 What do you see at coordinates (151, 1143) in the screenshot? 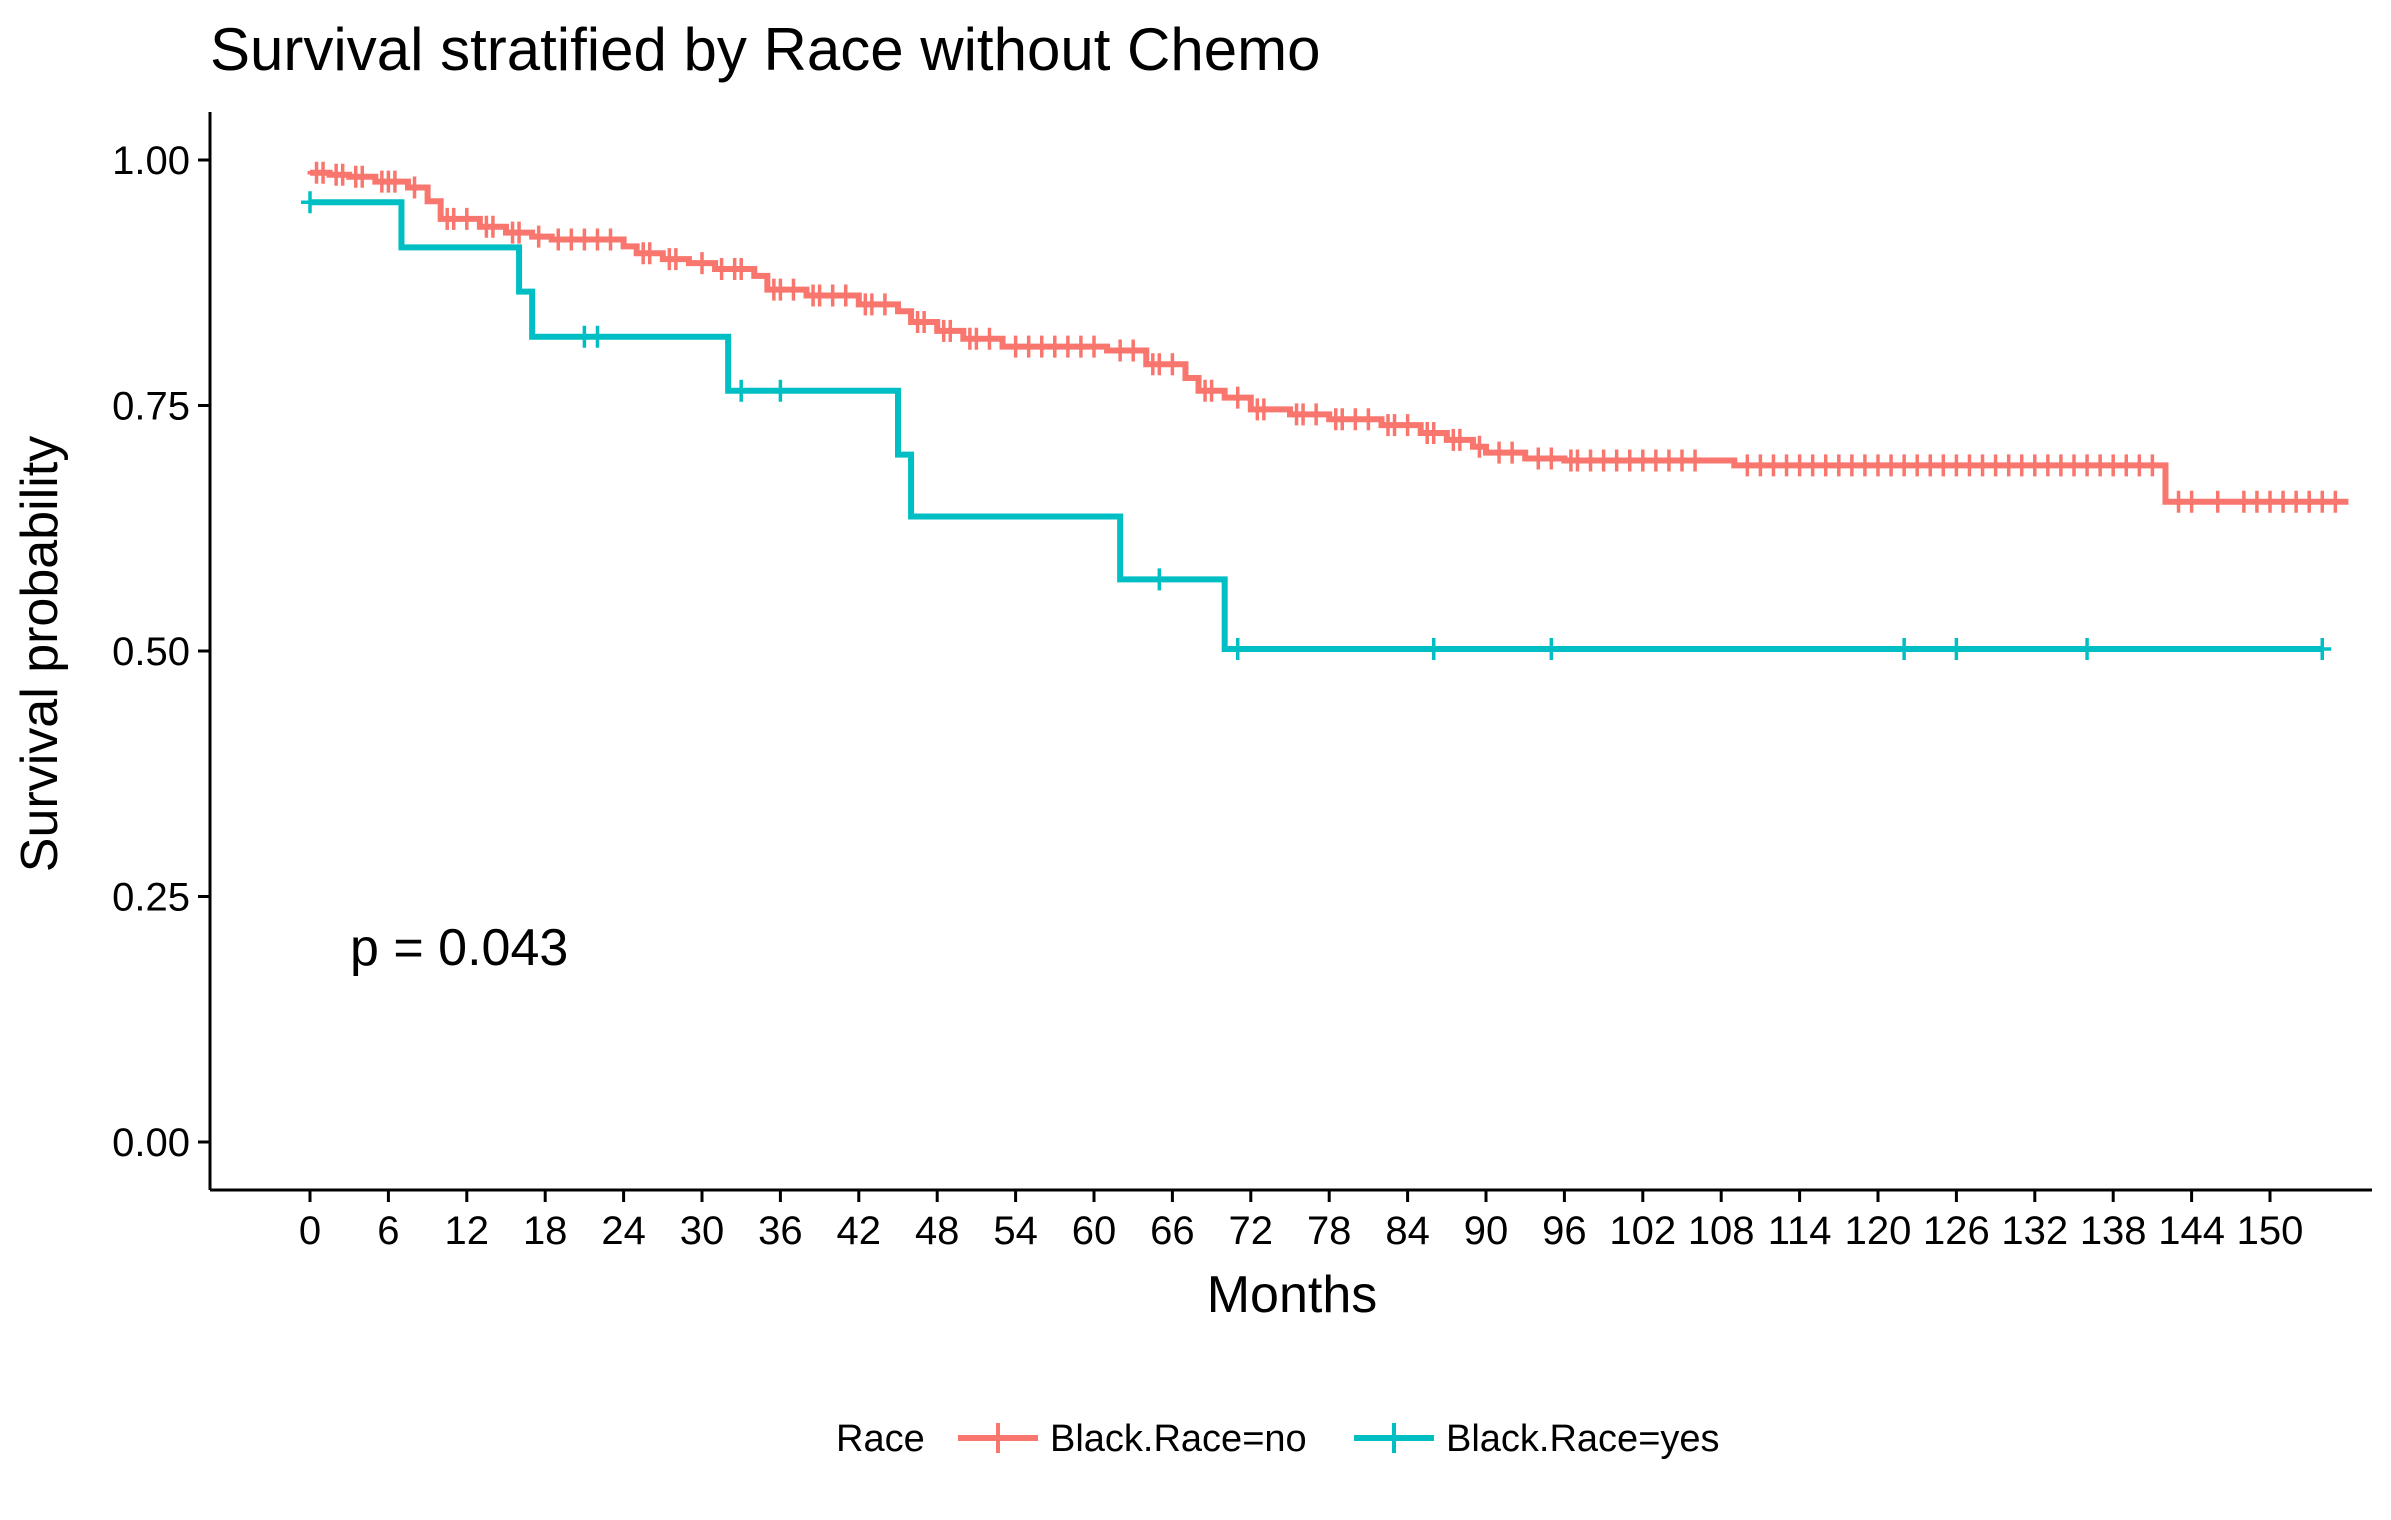
I see `y-tick-label: 0.00` at bounding box center [151, 1143].